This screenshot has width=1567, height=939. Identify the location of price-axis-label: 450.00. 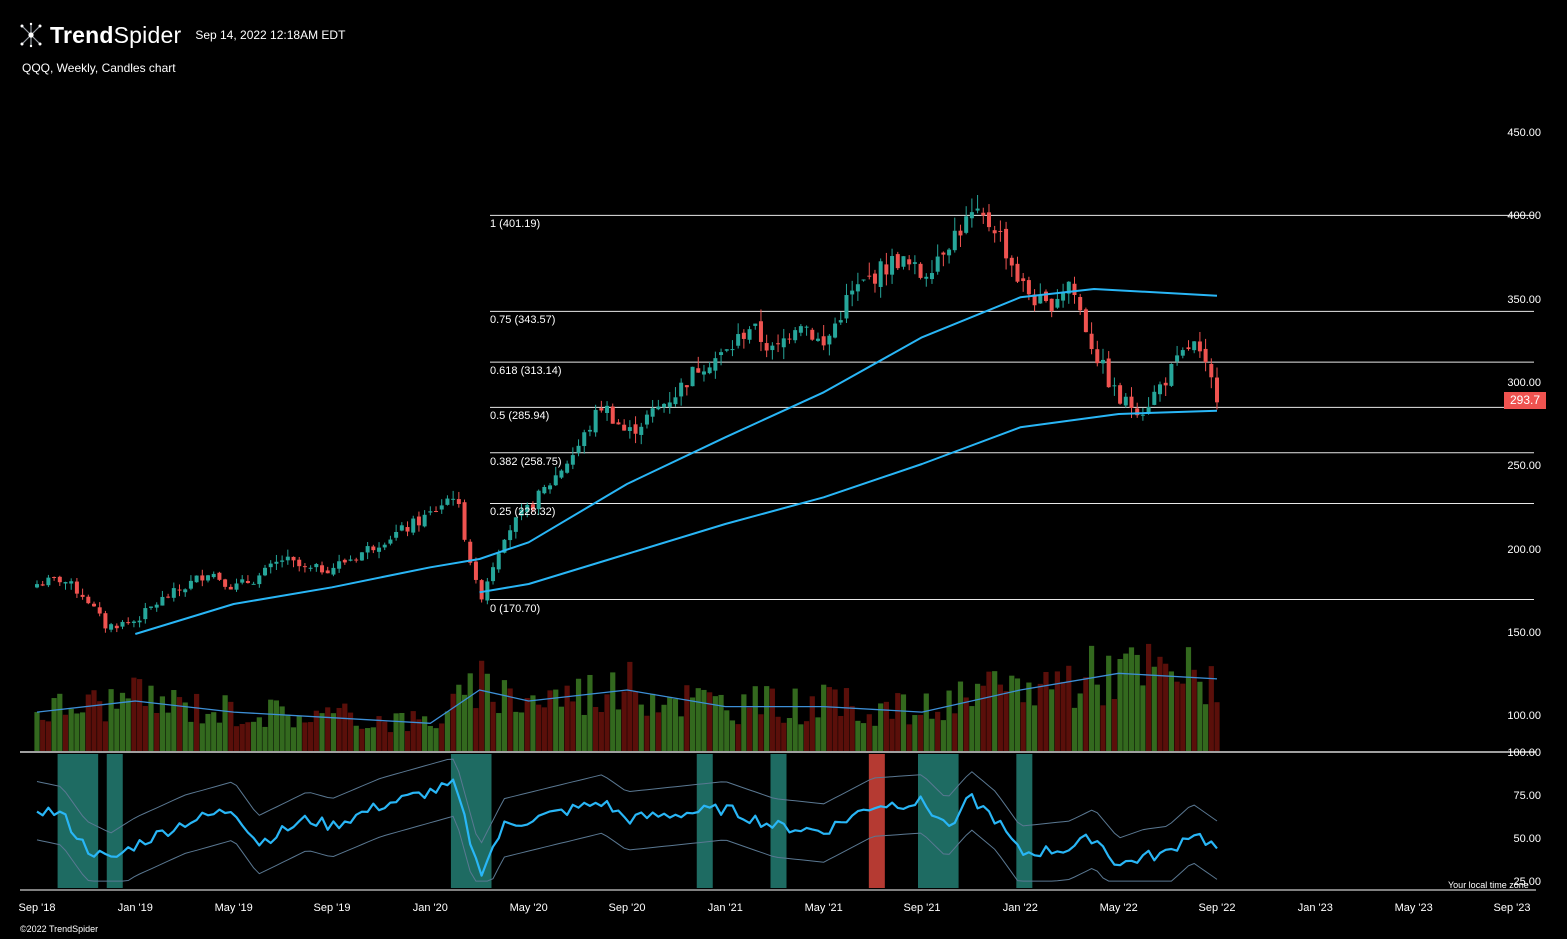
(1524, 133).